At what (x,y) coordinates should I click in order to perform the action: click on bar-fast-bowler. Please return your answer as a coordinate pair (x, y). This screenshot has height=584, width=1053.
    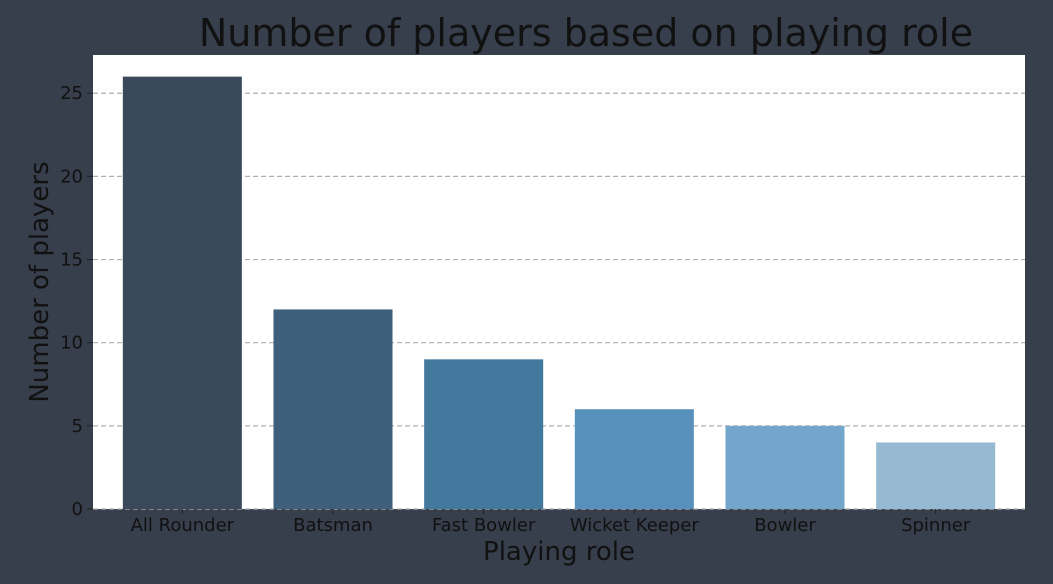
    Looking at the image, I should click on (484, 434).